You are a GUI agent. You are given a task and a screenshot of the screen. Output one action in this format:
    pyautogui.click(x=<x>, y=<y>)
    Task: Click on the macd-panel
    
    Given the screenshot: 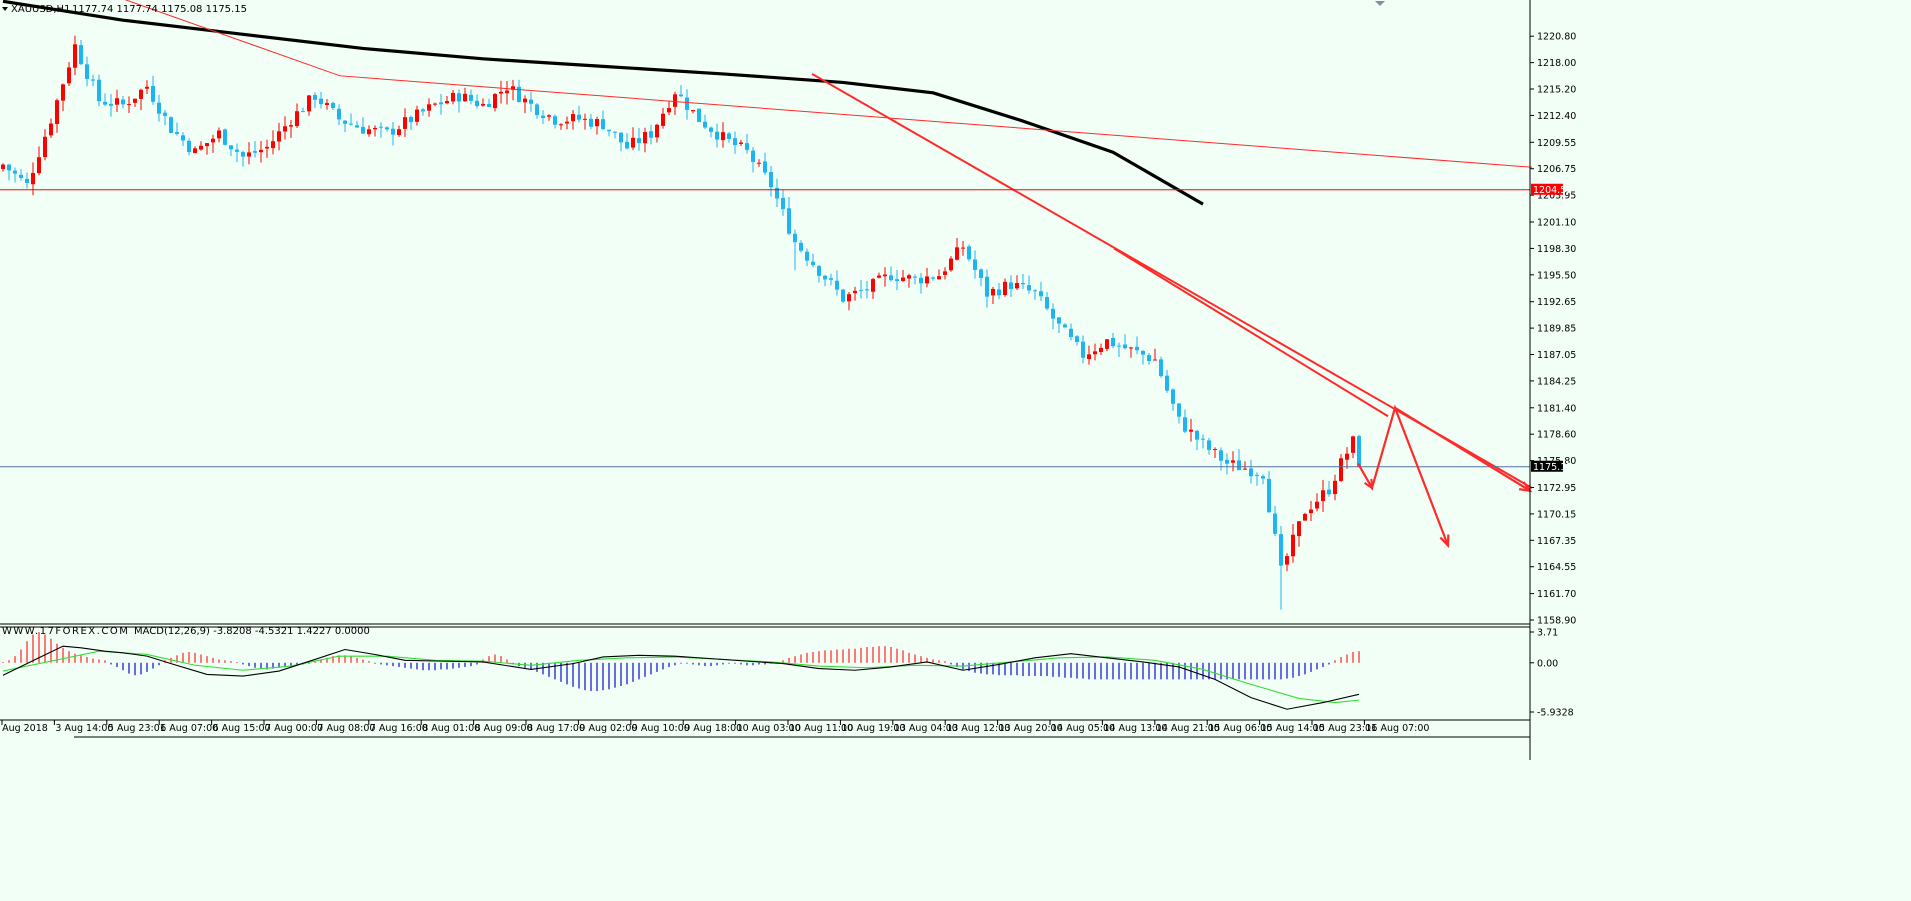 What is the action you would take?
    pyautogui.click(x=681, y=671)
    